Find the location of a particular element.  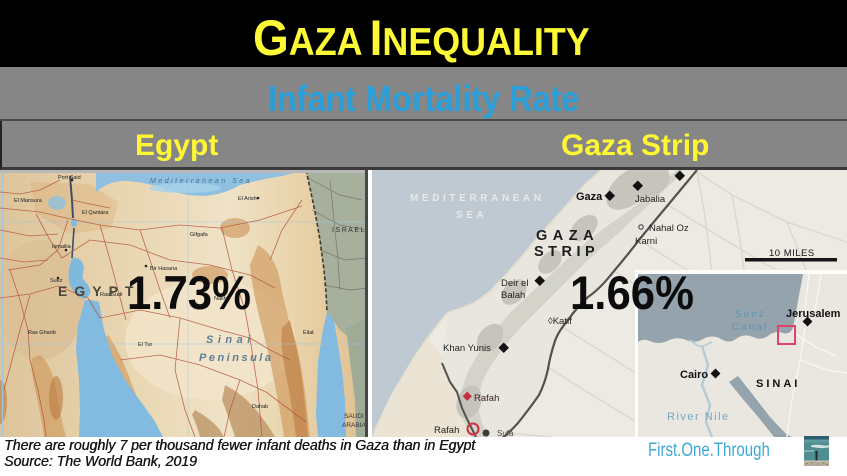

svg-text: El Qantara is located at coordinates (95, 213).